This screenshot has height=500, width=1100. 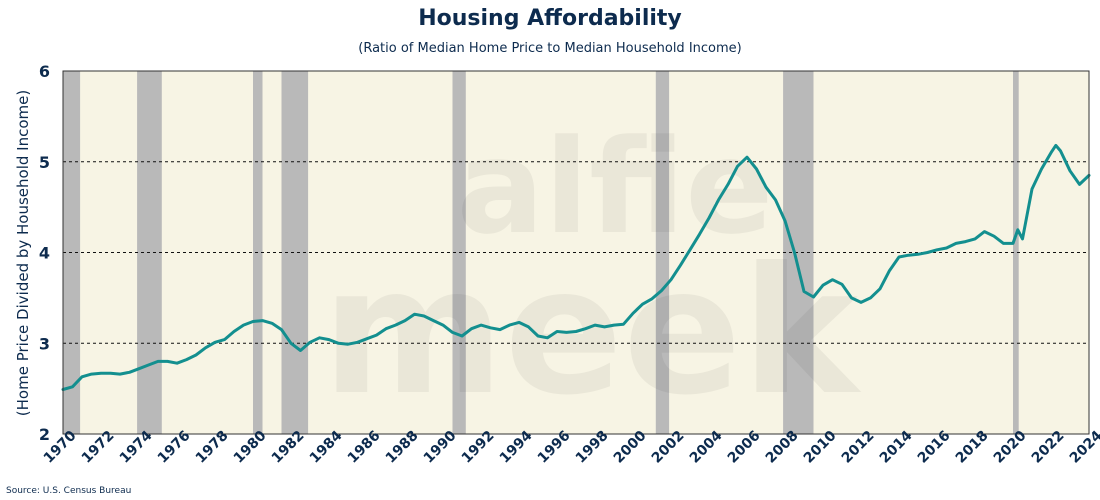 What do you see at coordinates (615, 187) in the screenshot?
I see `watermark-line1: alfie` at bounding box center [615, 187].